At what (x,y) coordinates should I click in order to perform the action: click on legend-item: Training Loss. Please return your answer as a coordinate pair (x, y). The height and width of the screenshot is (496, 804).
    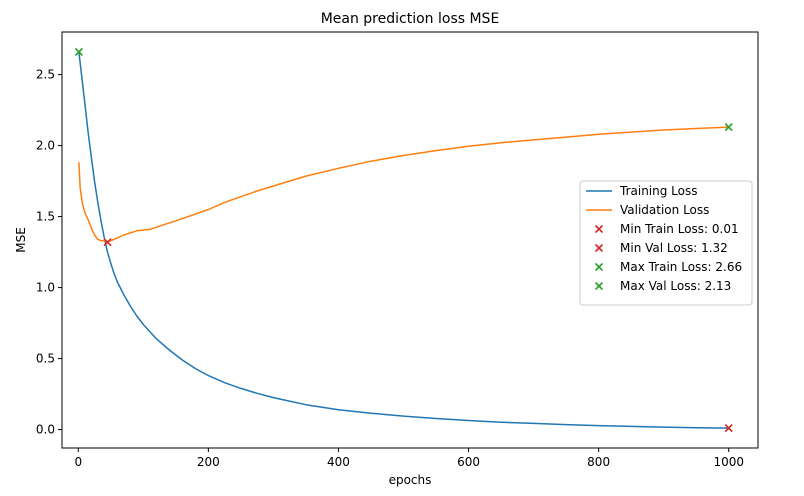
    Looking at the image, I should click on (641, 191).